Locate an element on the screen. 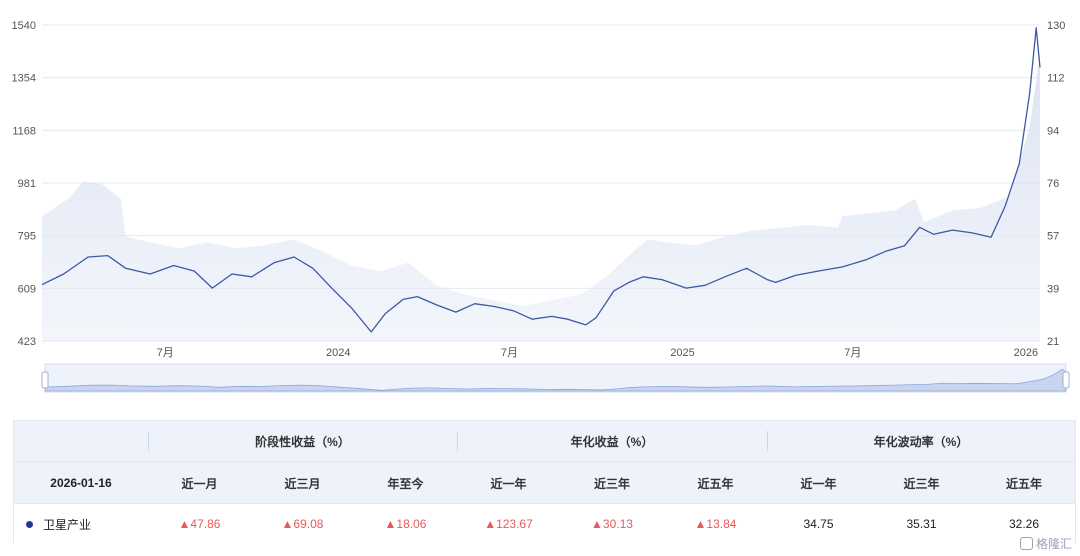  right-axis: 130 112 94 76 57 39 21 is located at coordinates (1056, 184).